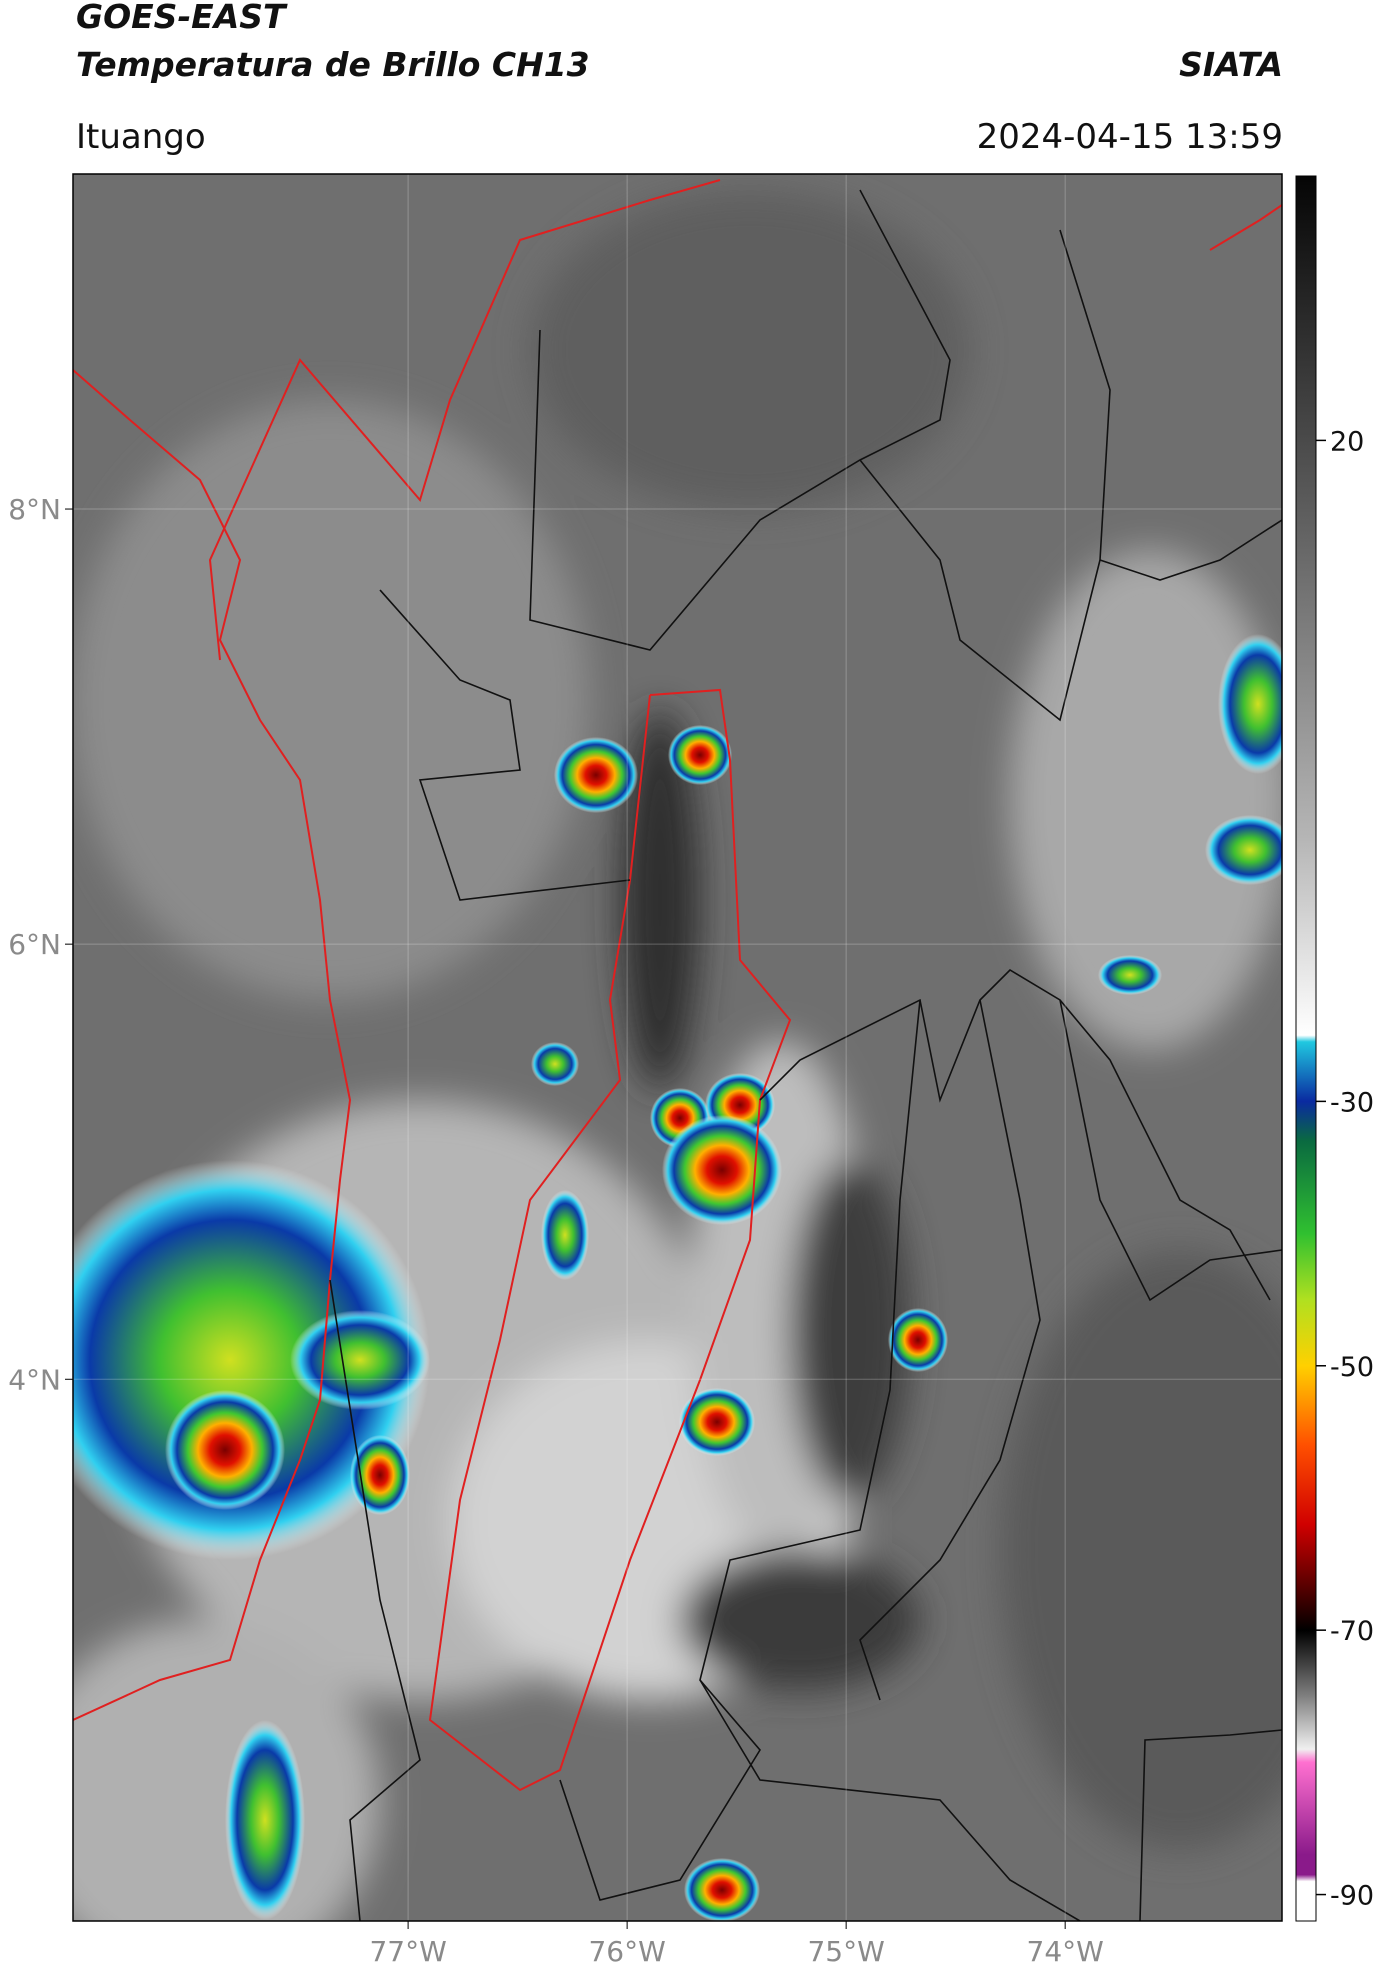 The image size is (1384, 1981). Describe the element at coordinates (141, 137) in the screenshot. I see `location: Ituango` at that location.